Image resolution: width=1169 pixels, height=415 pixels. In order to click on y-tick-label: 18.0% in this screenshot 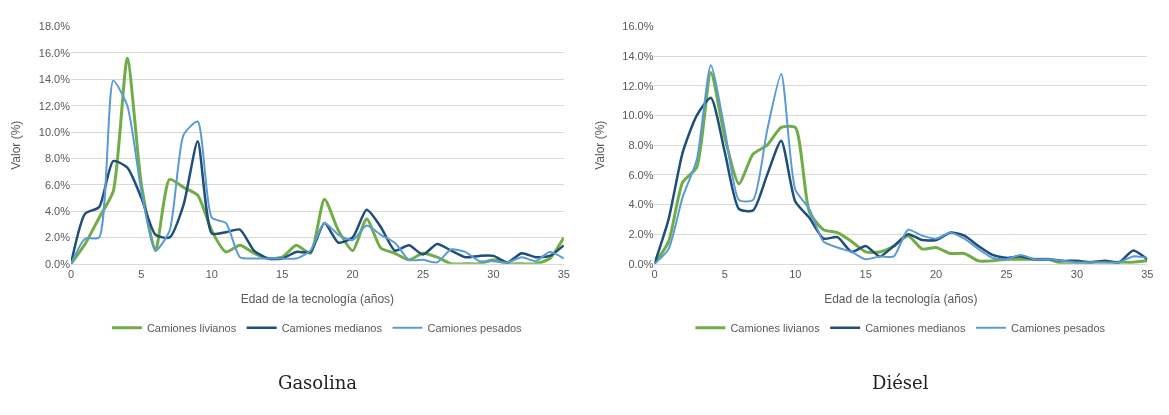, I will do `click(54, 26)`.